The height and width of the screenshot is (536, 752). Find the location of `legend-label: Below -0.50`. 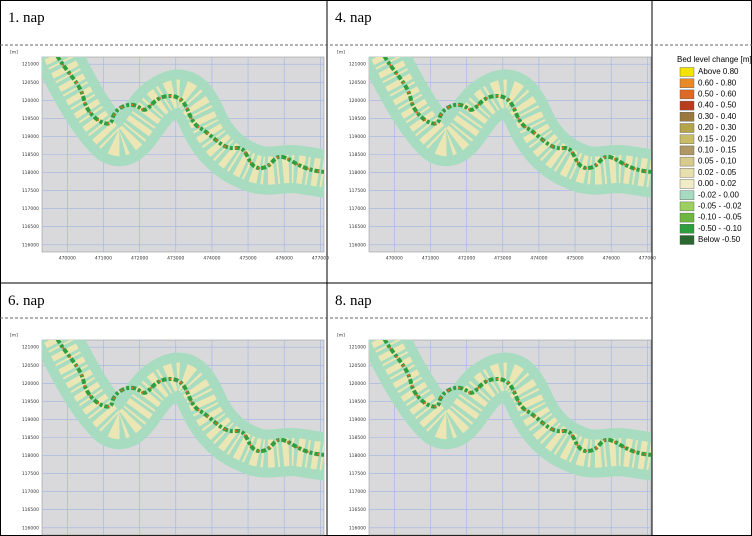

legend-label: Below -0.50 is located at coordinates (719, 239).